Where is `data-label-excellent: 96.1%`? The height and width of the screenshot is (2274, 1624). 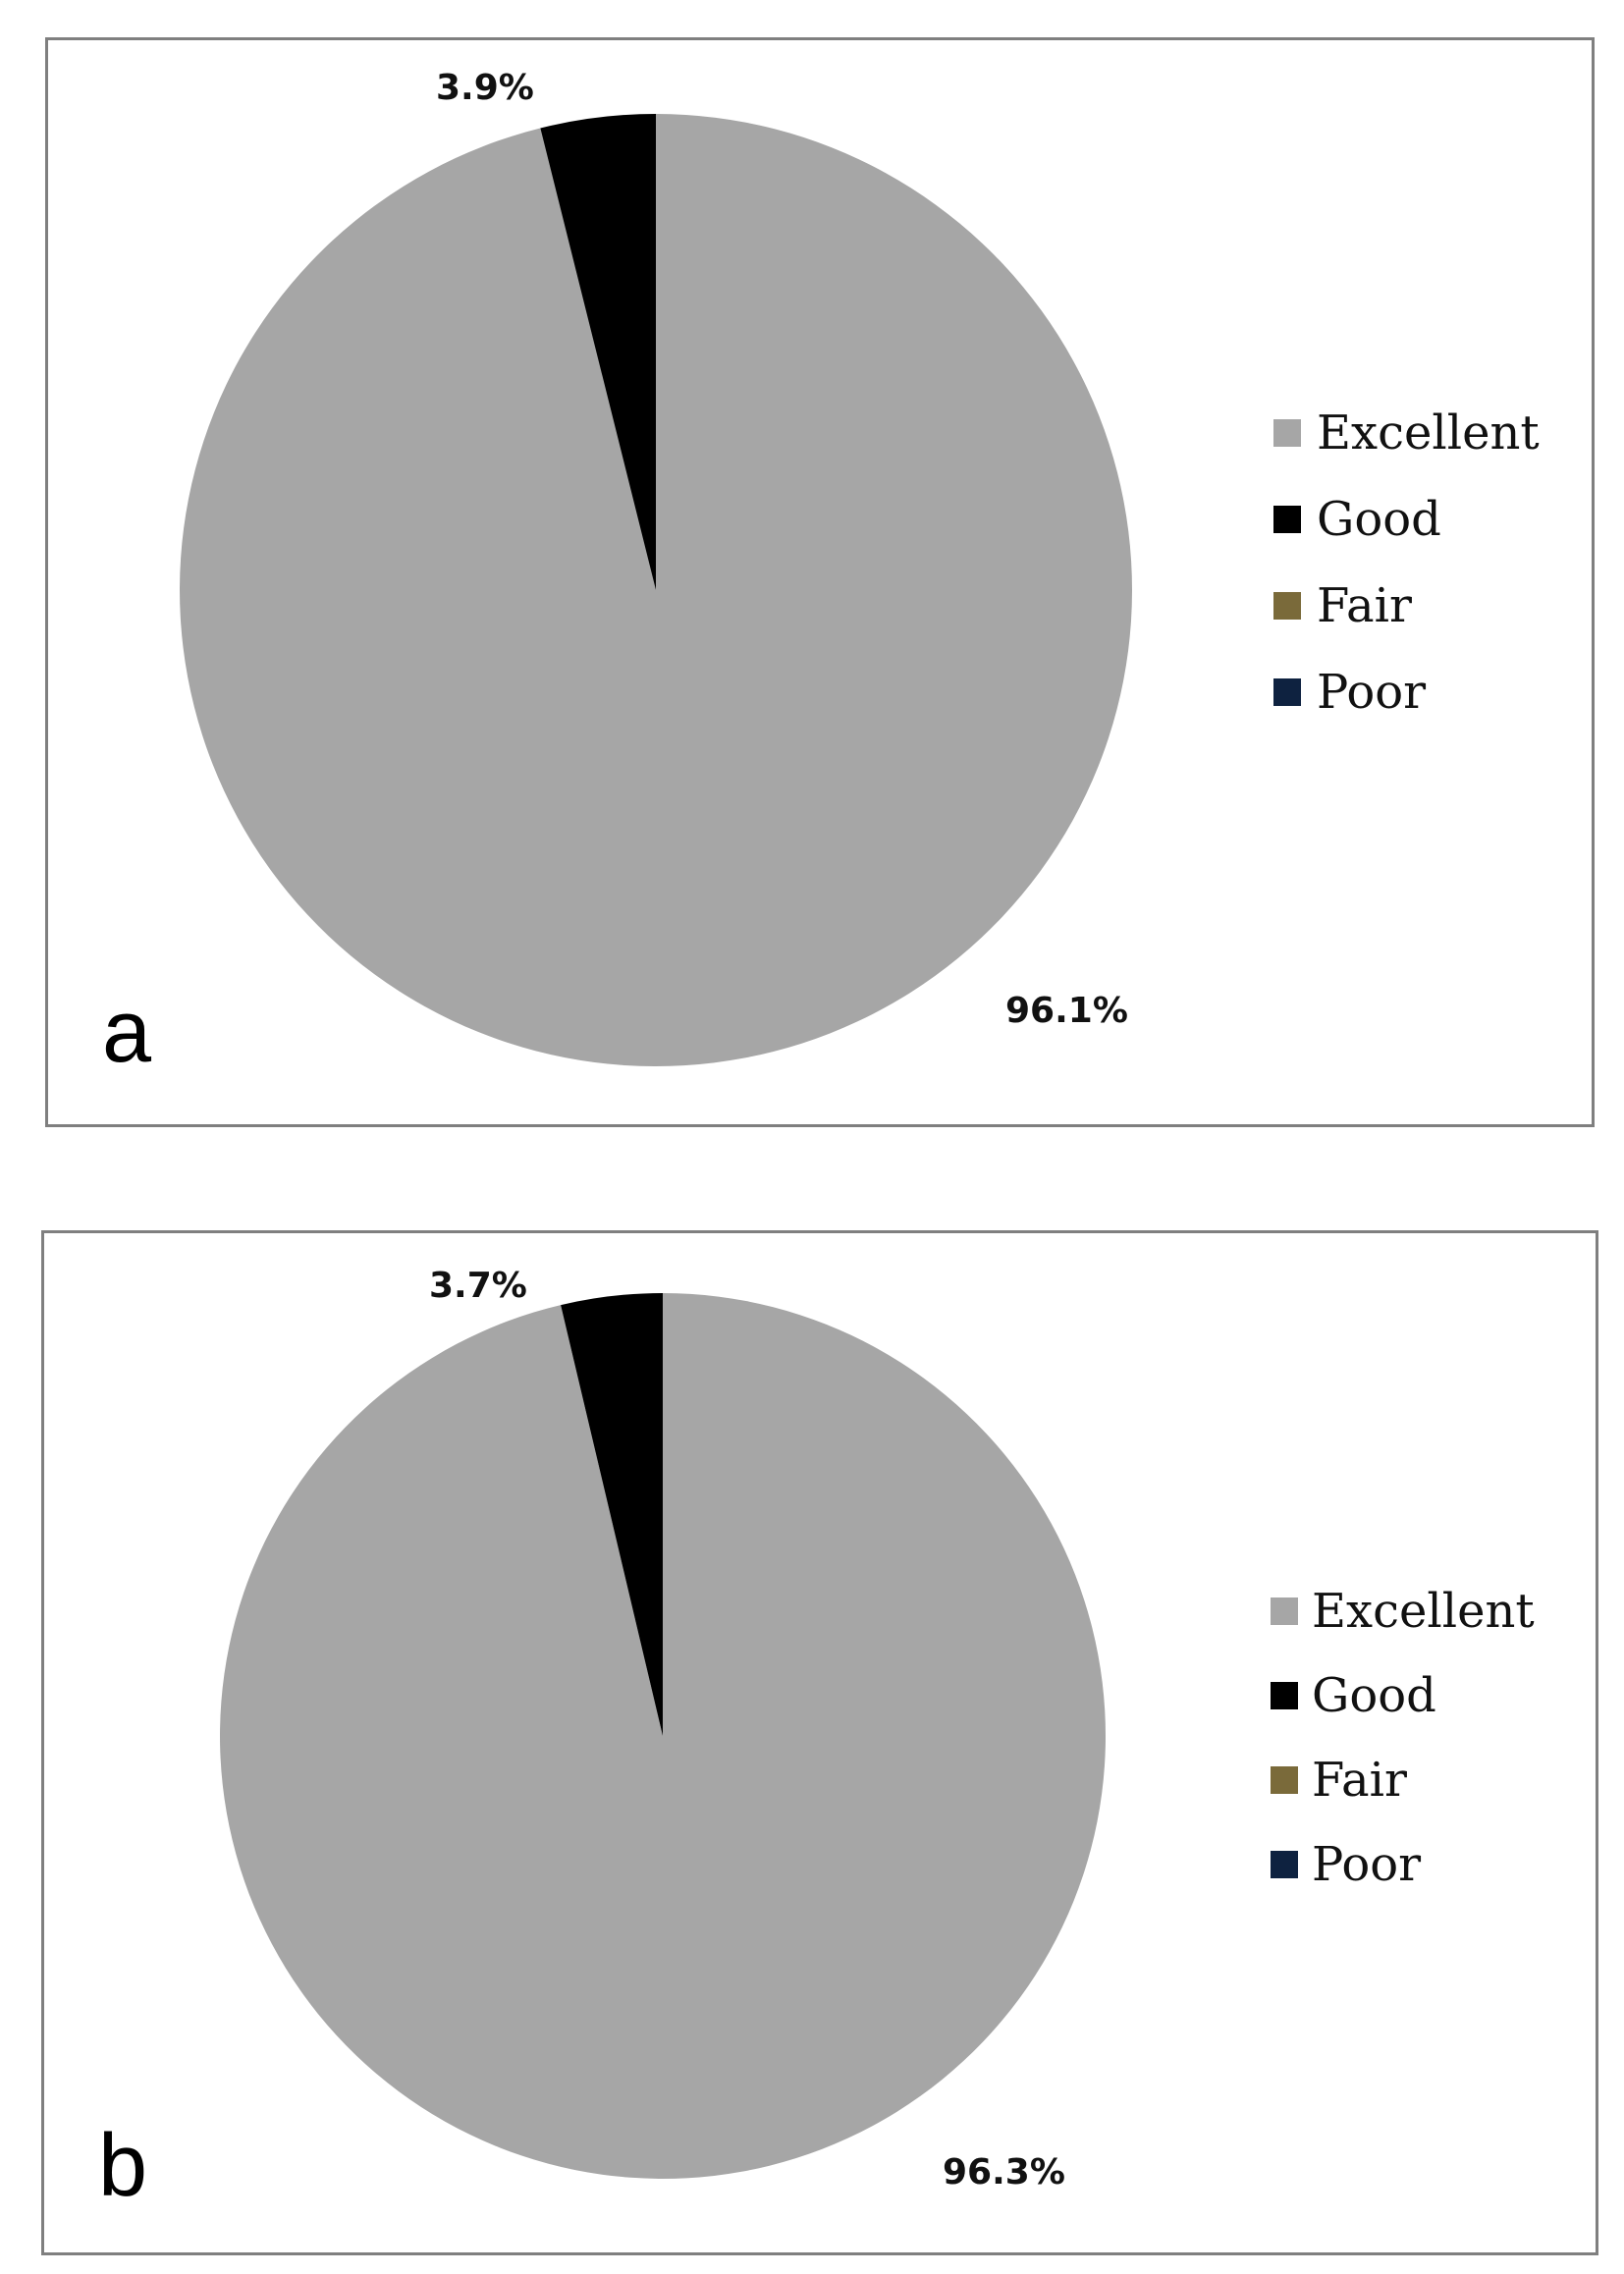 data-label-excellent: 96.1% is located at coordinates (1066, 1011).